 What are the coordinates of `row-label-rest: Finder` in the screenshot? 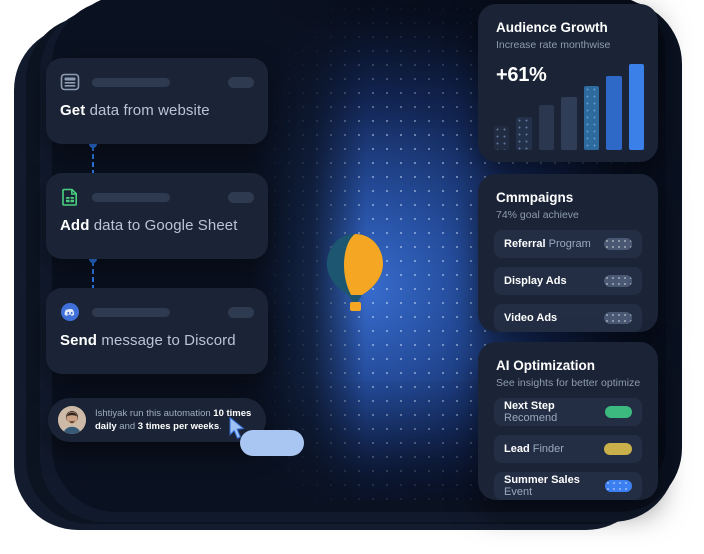 It's located at (546, 449).